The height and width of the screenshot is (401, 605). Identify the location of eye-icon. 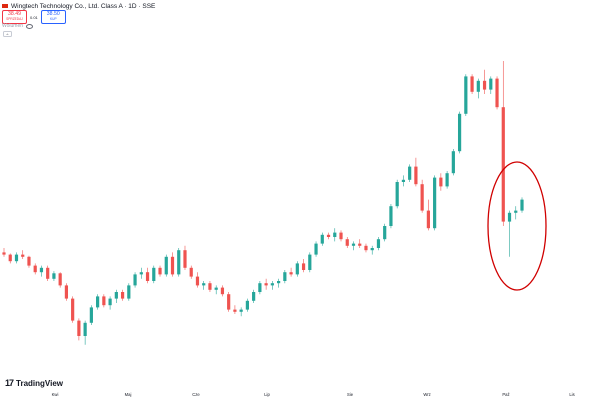
(30, 26).